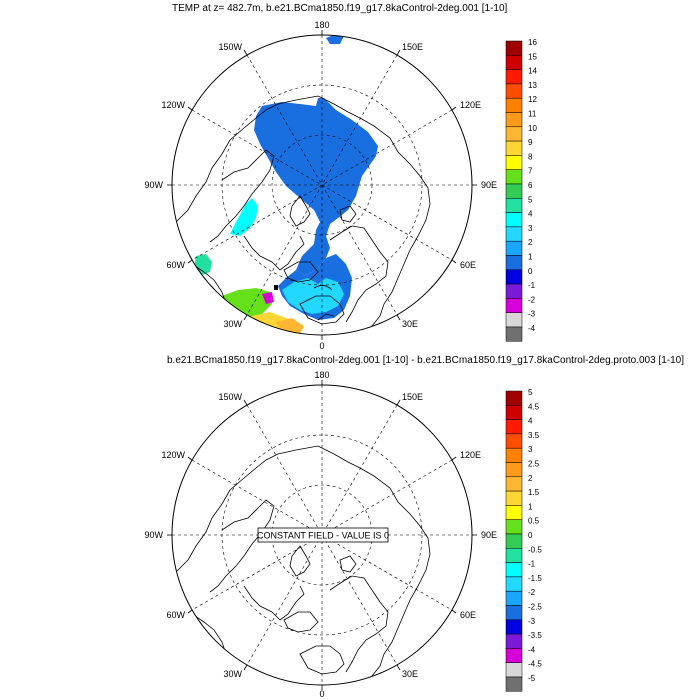 The image size is (700, 700). Describe the element at coordinates (303, 564) in the screenshot. I see `bottom-coastlines` at that location.